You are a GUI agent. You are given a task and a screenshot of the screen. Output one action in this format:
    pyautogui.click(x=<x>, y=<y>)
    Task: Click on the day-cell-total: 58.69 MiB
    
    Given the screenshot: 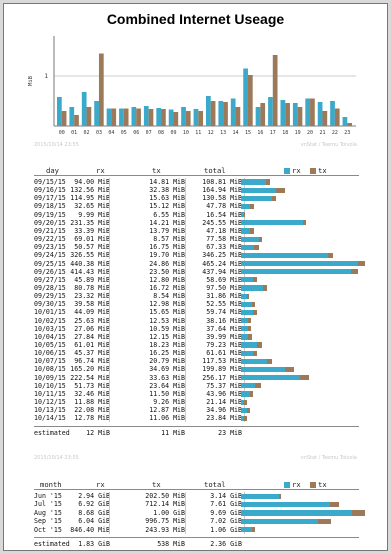 What is the action you would take?
    pyautogui.click(x=224, y=279)
    